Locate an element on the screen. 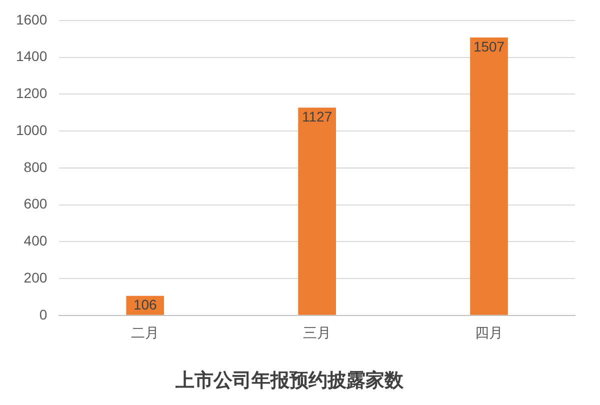 This screenshot has width=600, height=405. y-tick-label: 1600 is located at coordinates (32, 19).